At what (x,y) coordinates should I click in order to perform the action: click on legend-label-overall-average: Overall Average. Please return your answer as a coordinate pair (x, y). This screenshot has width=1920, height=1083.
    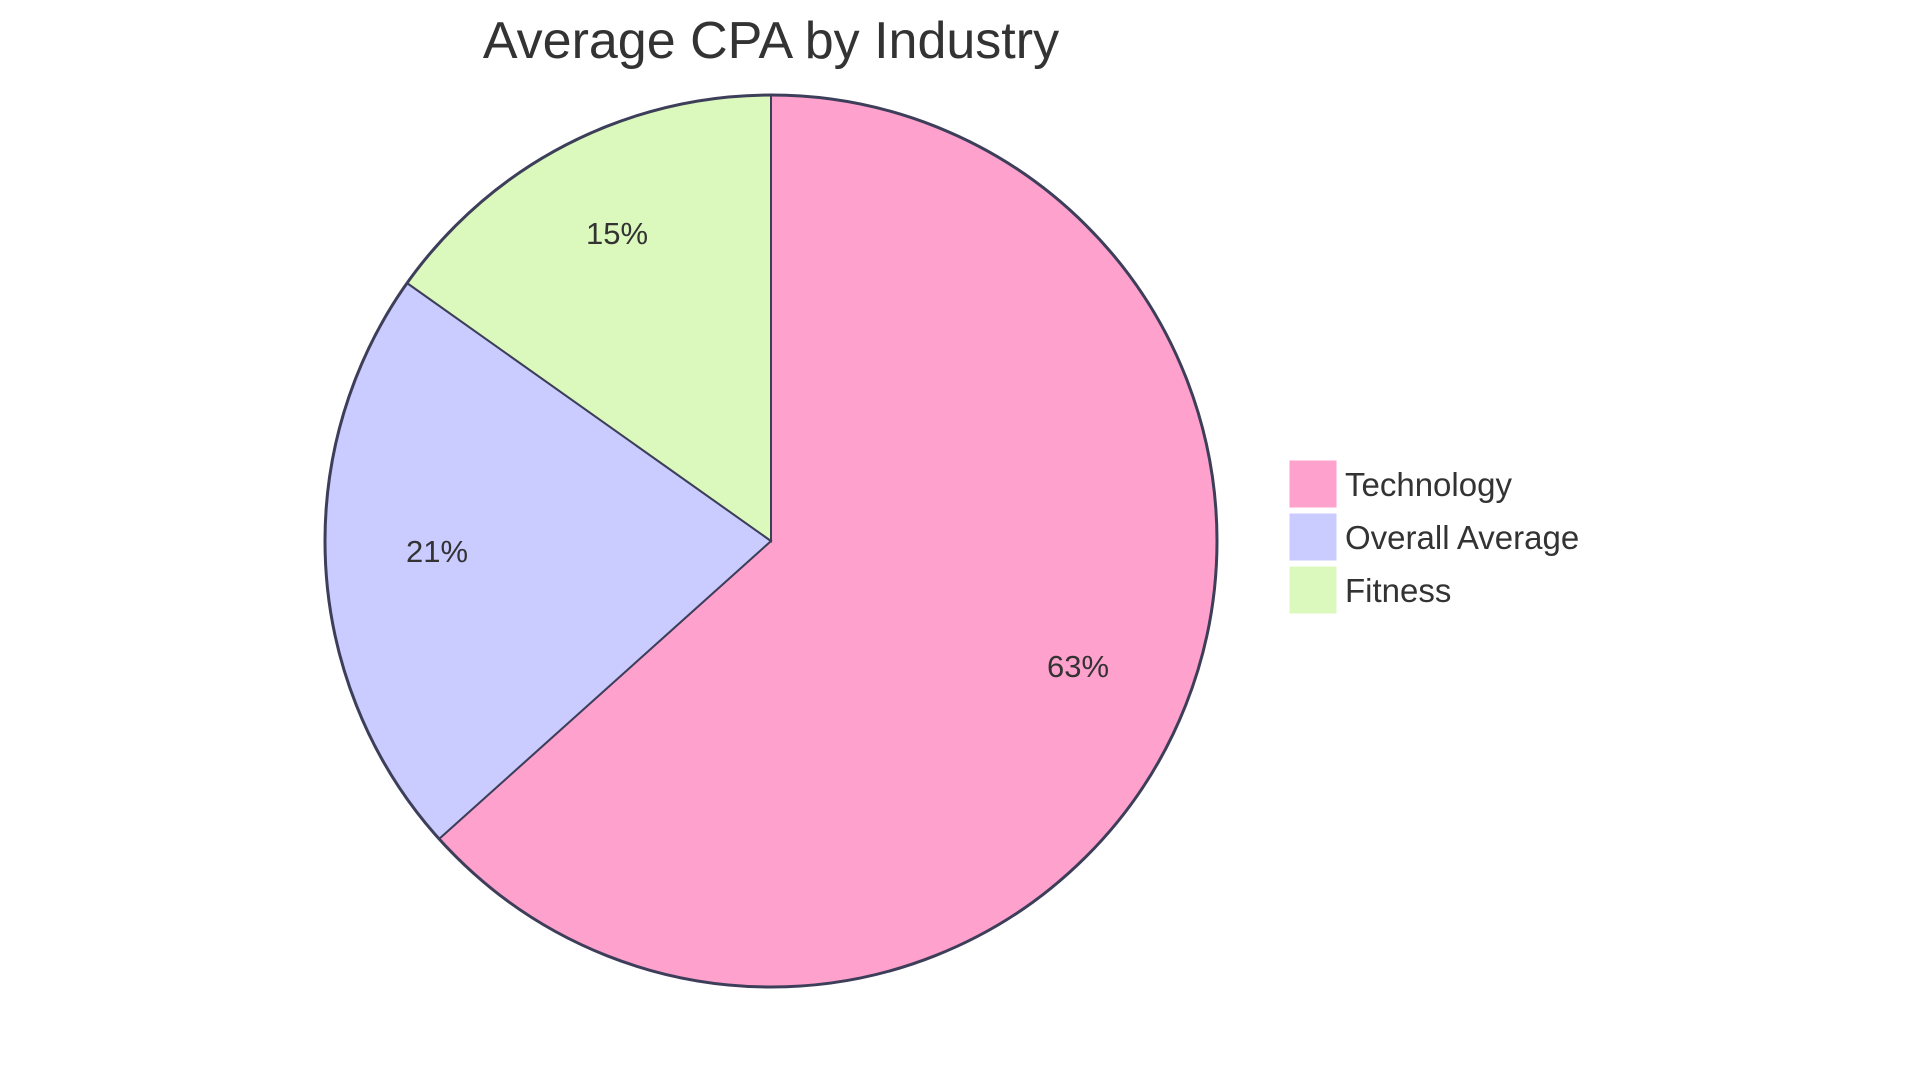
    Looking at the image, I should click on (1462, 537).